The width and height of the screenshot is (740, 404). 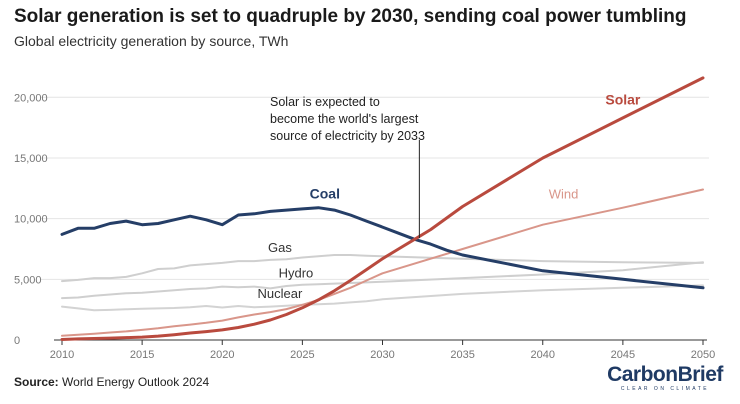 I want to click on logo-tagline: CLEAR ON CLIMATE, so click(x=665, y=389).